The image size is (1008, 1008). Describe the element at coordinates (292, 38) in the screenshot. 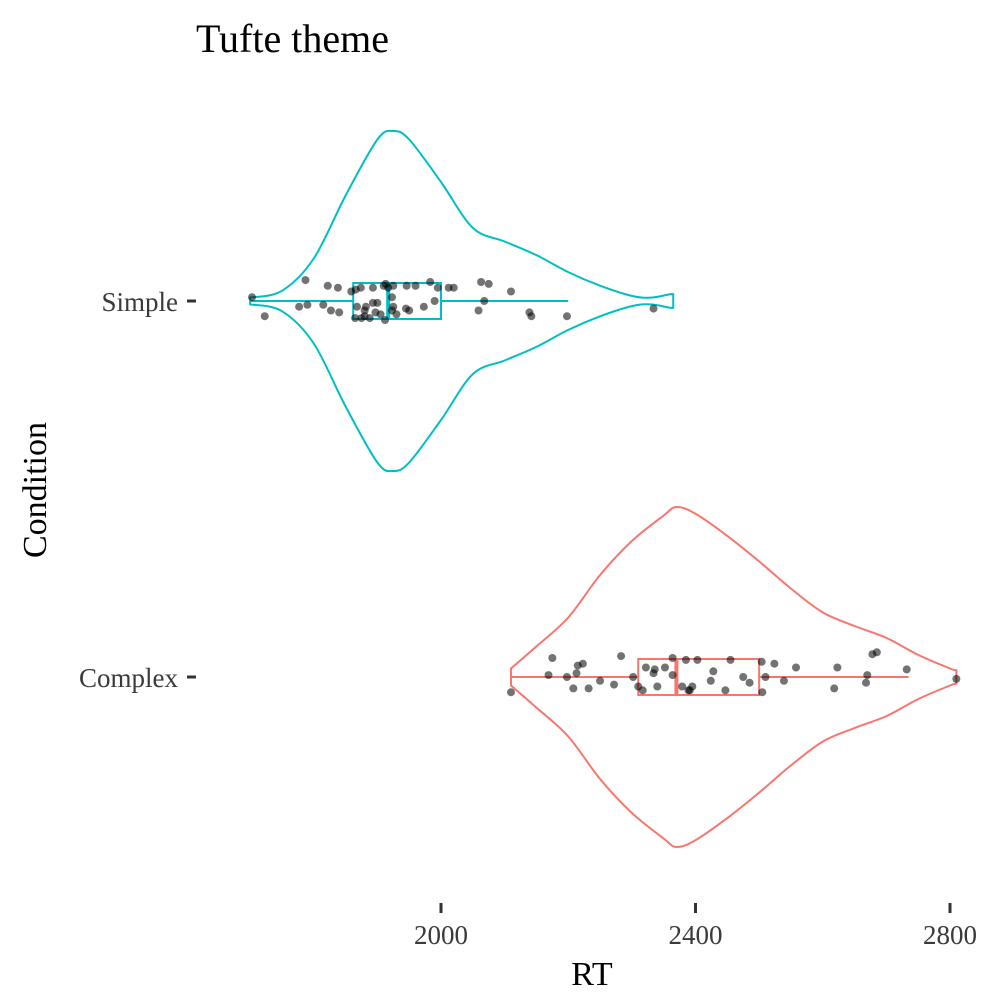

I see `chart-title: Tufte theme` at that location.